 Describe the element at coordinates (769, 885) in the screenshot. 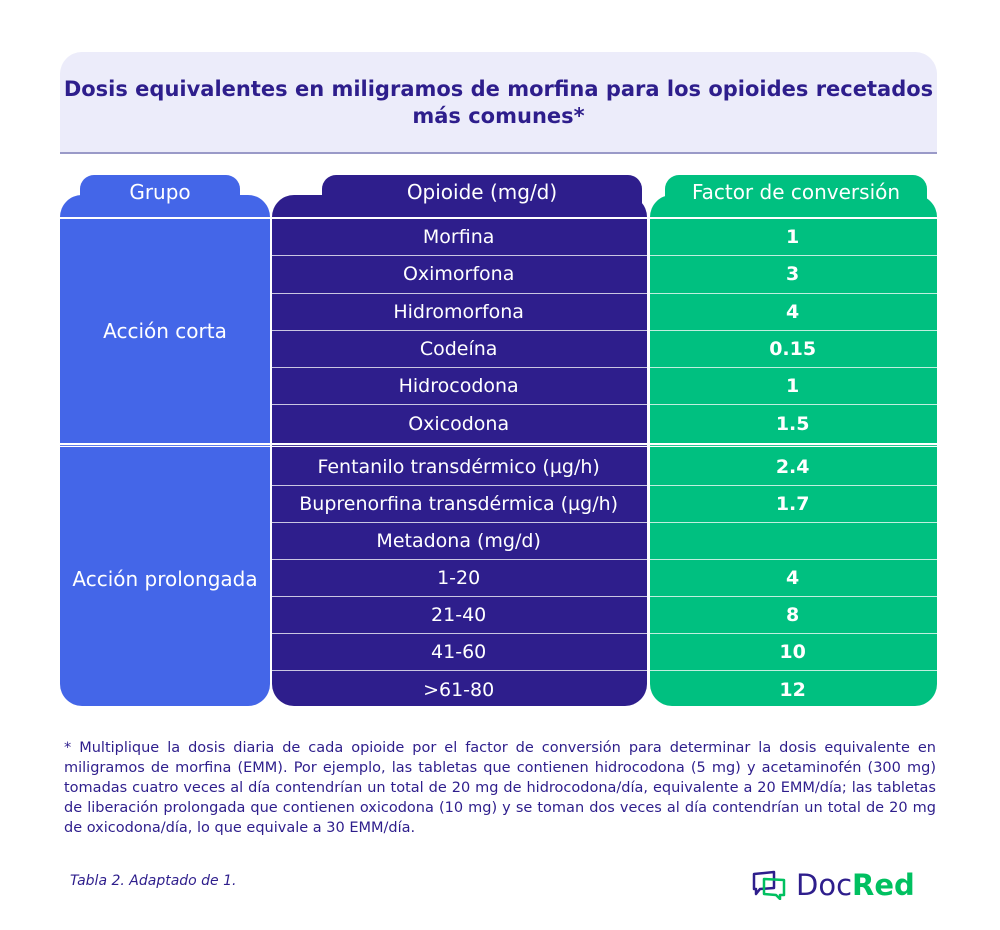

I see `chat-bubbles-icon` at that location.